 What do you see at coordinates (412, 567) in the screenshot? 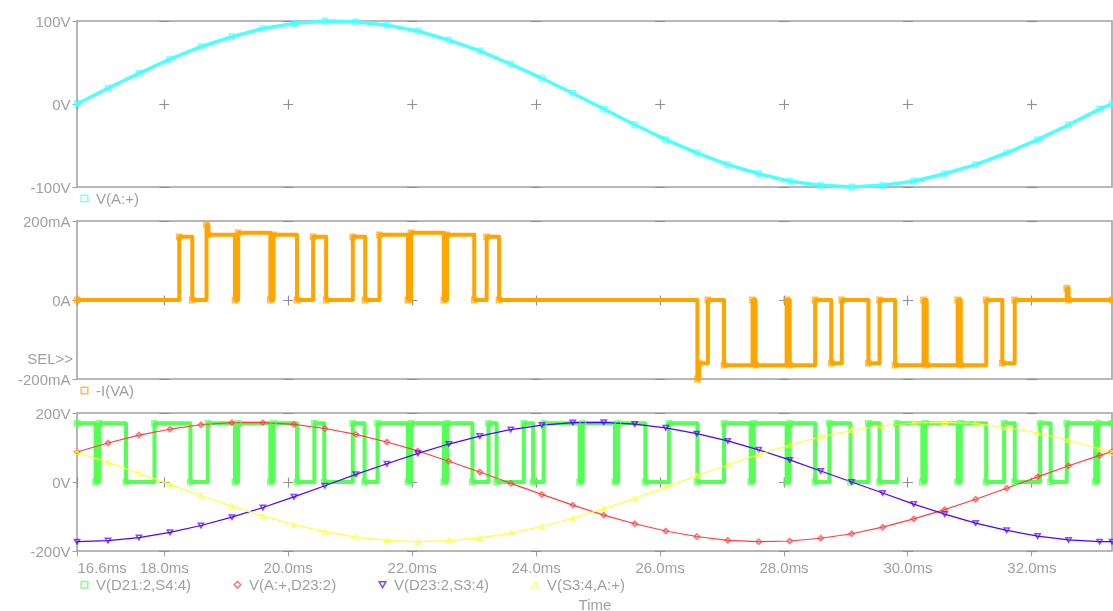
I see `x-tick-label: 22.0ms` at bounding box center [412, 567].